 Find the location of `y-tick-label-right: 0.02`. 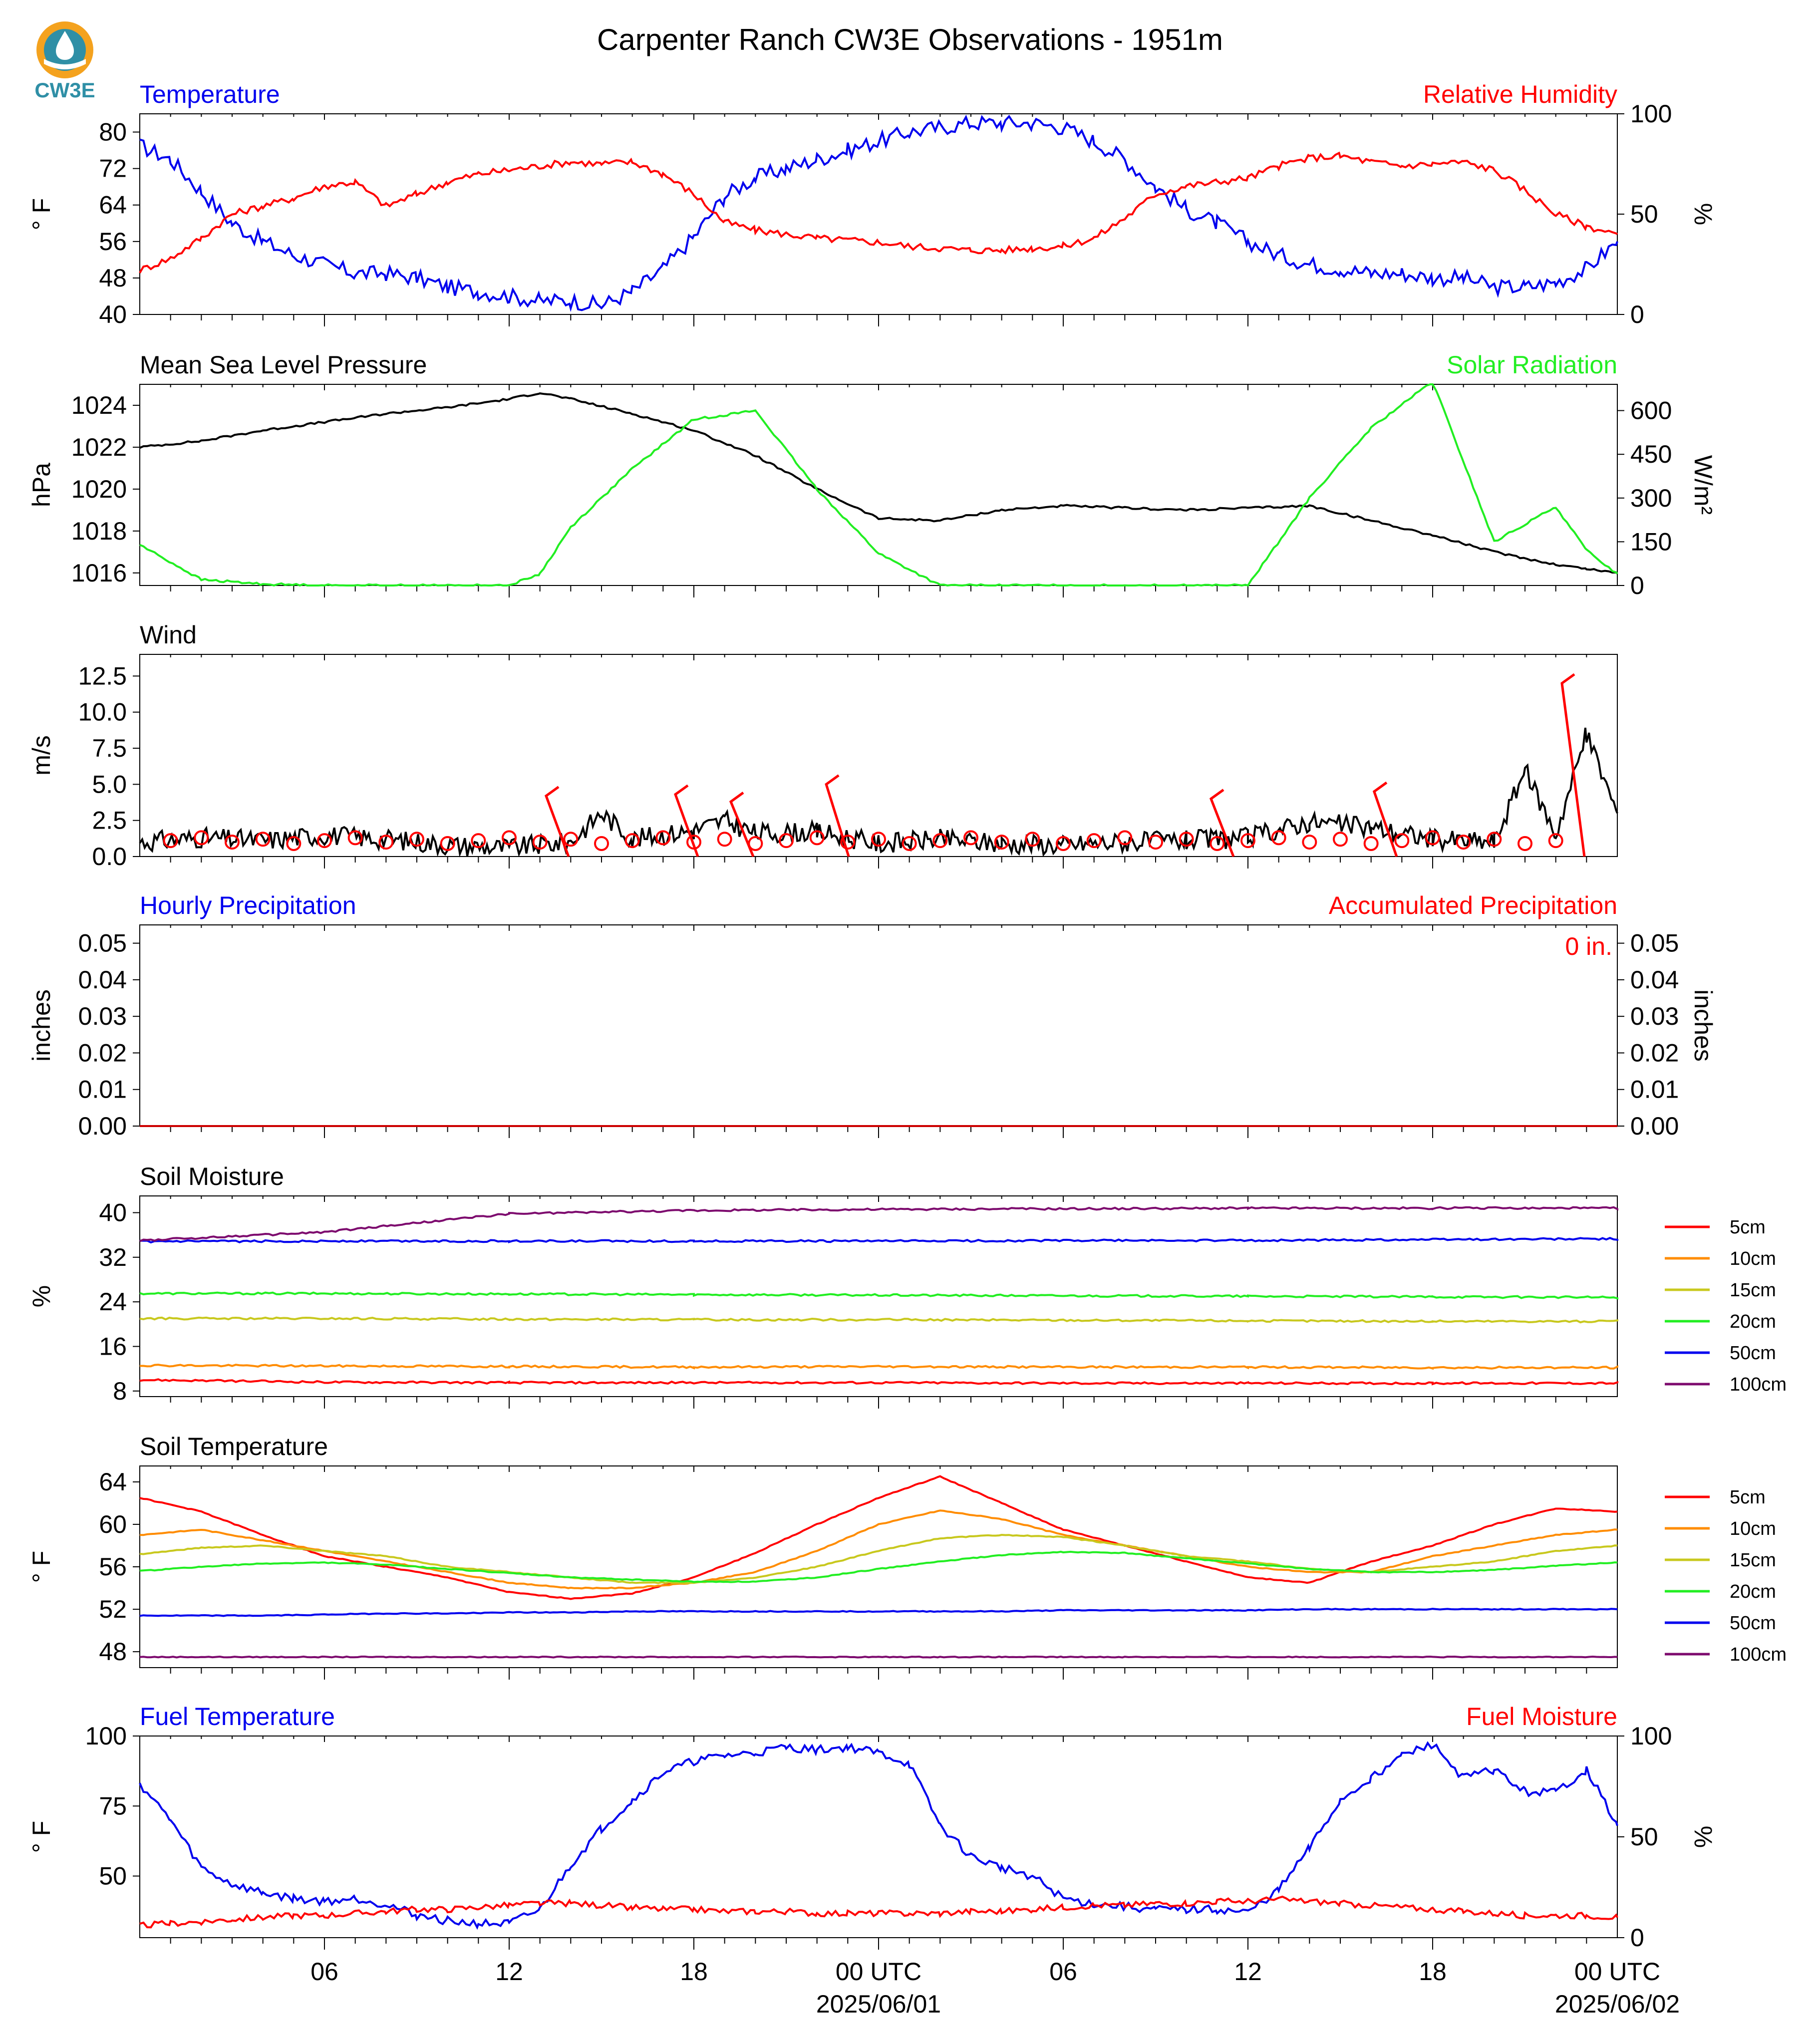

y-tick-label-right: 0.02 is located at coordinates (1654, 1053).